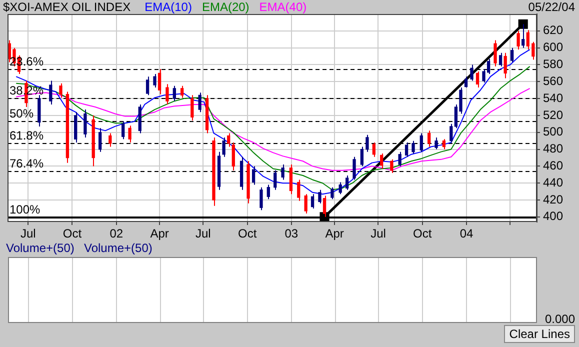  What do you see at coordinates (22, 113) in the screenshot?
I see `annotation: 50%` at bounding box center [22, 113].